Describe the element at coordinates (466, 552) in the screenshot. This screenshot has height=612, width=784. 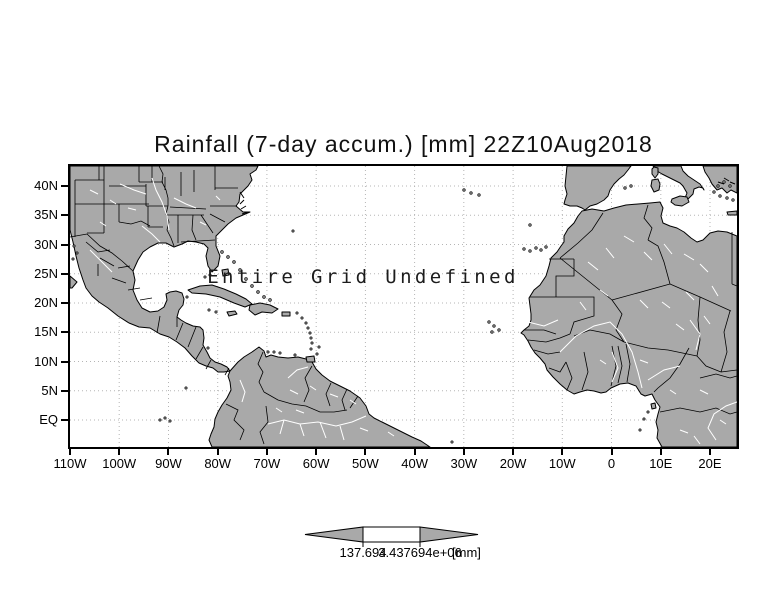
I see `colorbar-units-label: [mm]` at that location.